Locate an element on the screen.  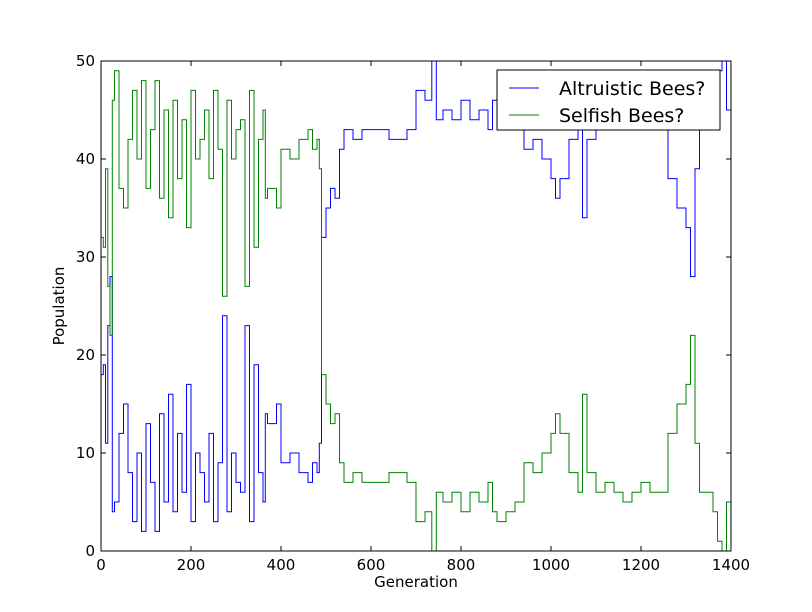
x-tick-label: 600 is located at coordinates (371, 565).